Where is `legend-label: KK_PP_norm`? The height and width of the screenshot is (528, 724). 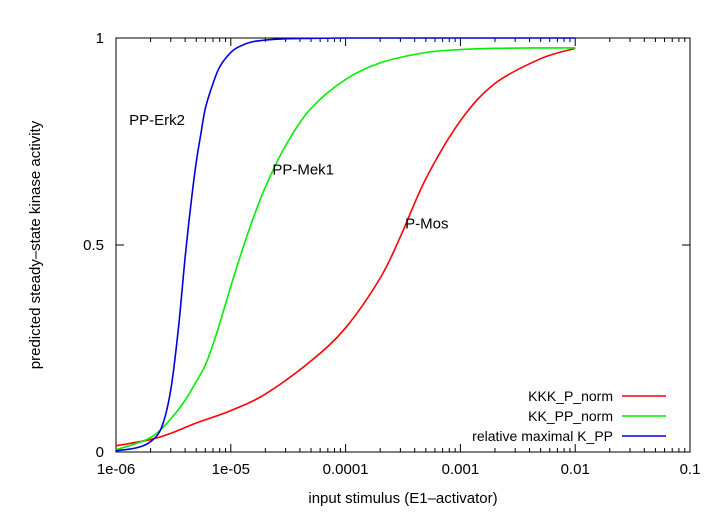
legend-label: KK_PP_norm is located at coordinates (570, 416).